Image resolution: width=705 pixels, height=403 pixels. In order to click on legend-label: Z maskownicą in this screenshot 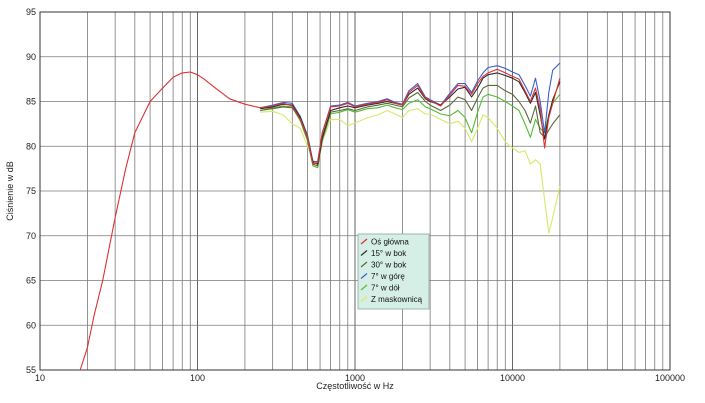, I will do `click(397, 299)`.